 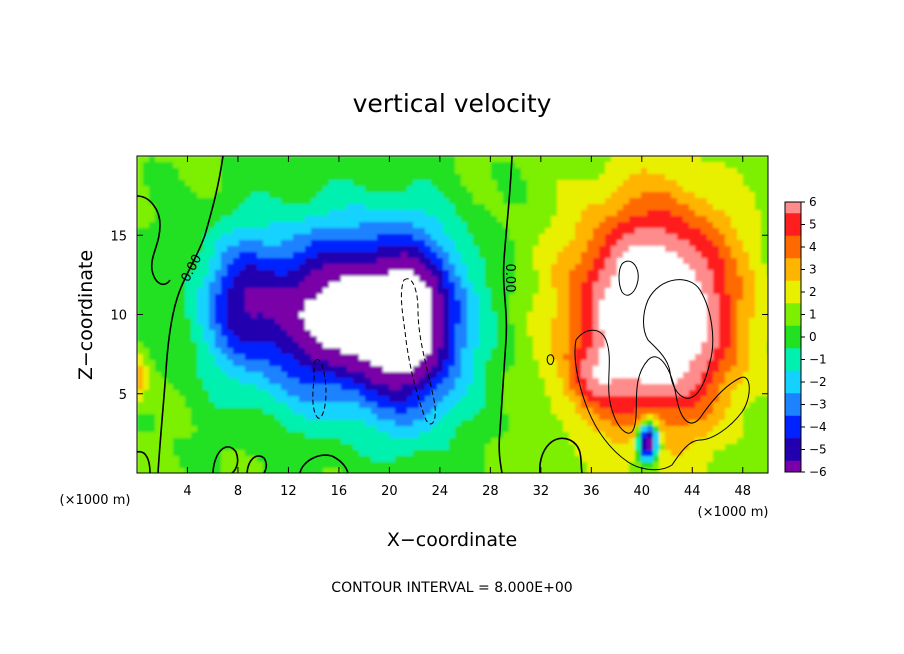 What do you see at coordinates (628, 278) in the screenshot?
I see `positive-contour-small` at bounding box center [628, 278].